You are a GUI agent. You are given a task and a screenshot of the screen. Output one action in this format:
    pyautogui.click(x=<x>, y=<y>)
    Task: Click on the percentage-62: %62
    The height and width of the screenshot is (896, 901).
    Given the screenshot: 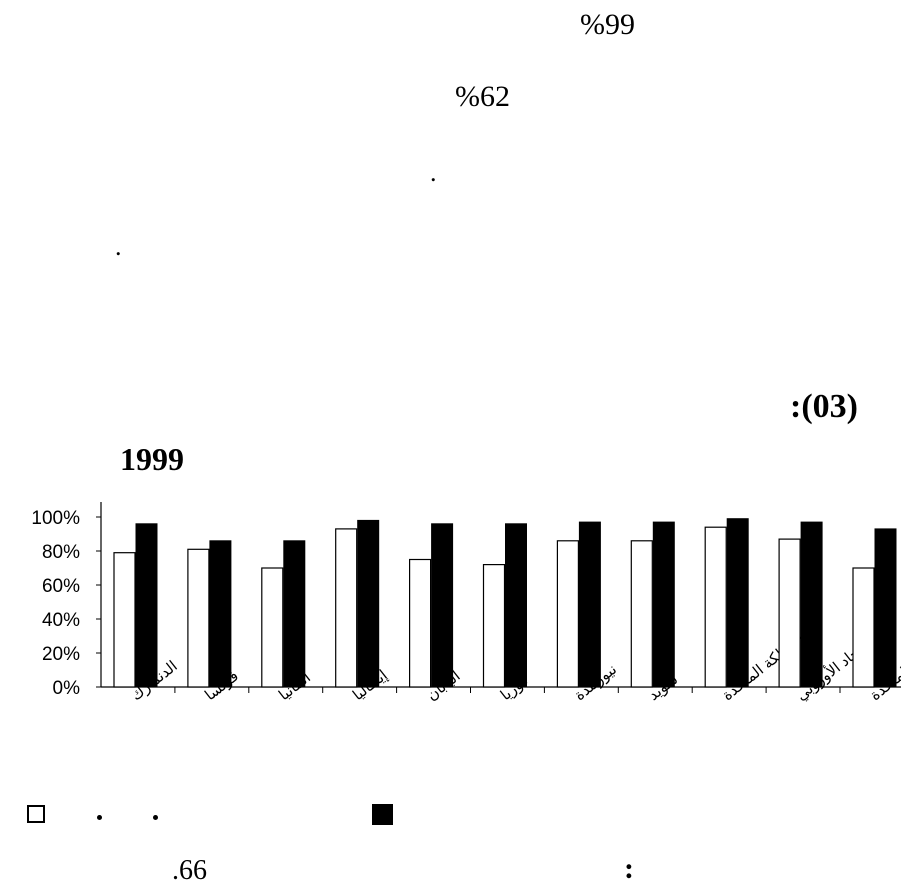 What is the action you would take?
    pyautogui.click(x=482, y=96)
    